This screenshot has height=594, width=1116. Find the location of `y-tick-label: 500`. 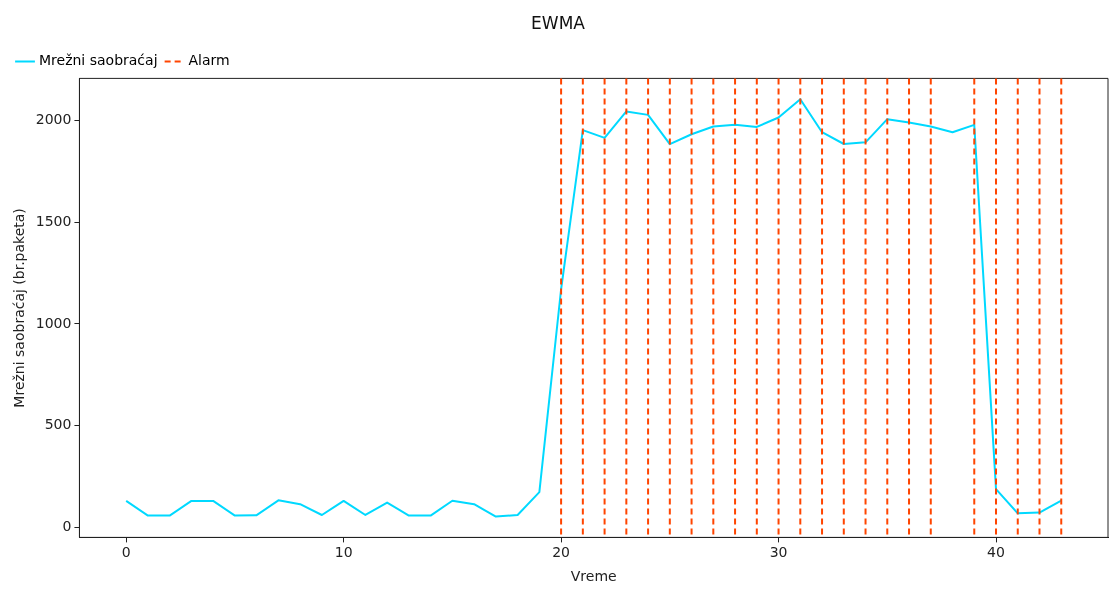

y-tick-label: 500 is located at coordinates (58, 424).